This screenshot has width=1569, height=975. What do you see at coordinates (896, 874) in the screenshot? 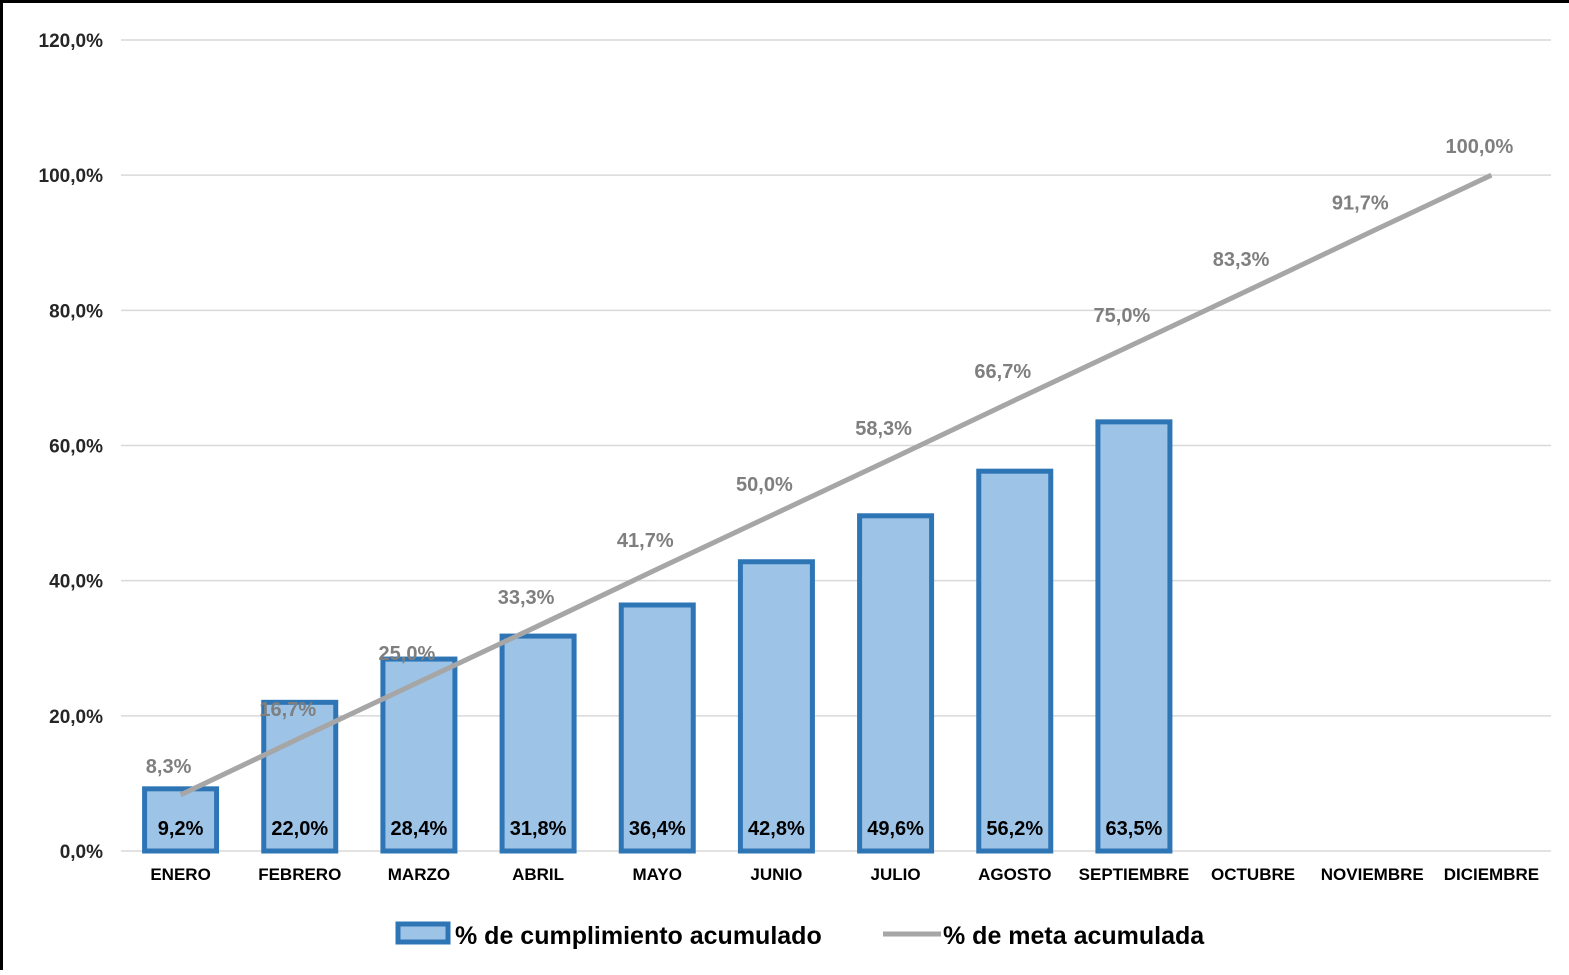
I see `x-tick-label: JULIO` at bounding box center [896, 874].